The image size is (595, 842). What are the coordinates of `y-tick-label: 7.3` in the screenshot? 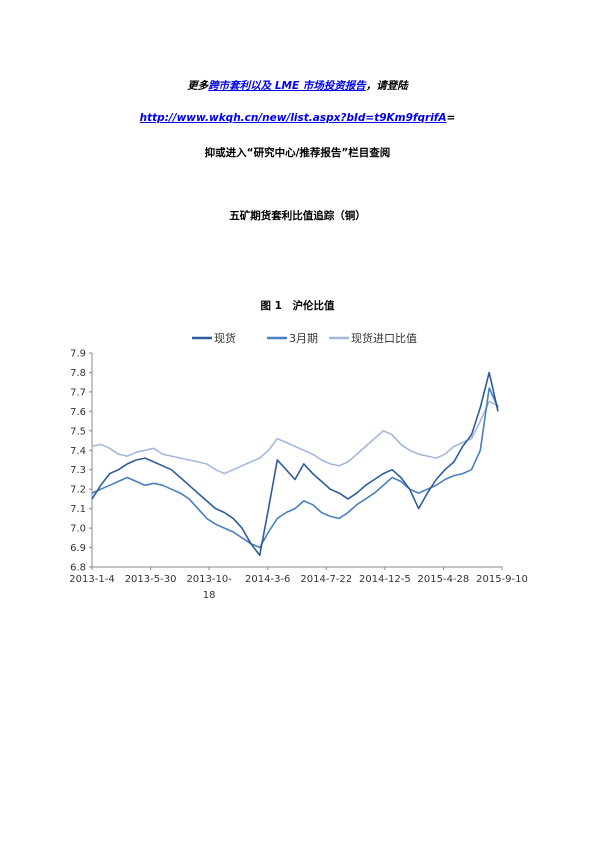 It's located at (78, 470).